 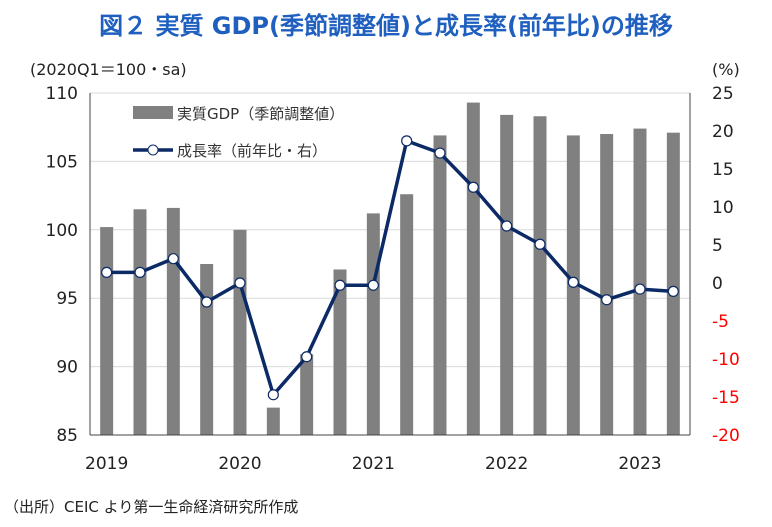 What do you see at coordinates (62, 94) in the screenshot?
I see `left-tick-label: 110` at bounding box center [62, 94].